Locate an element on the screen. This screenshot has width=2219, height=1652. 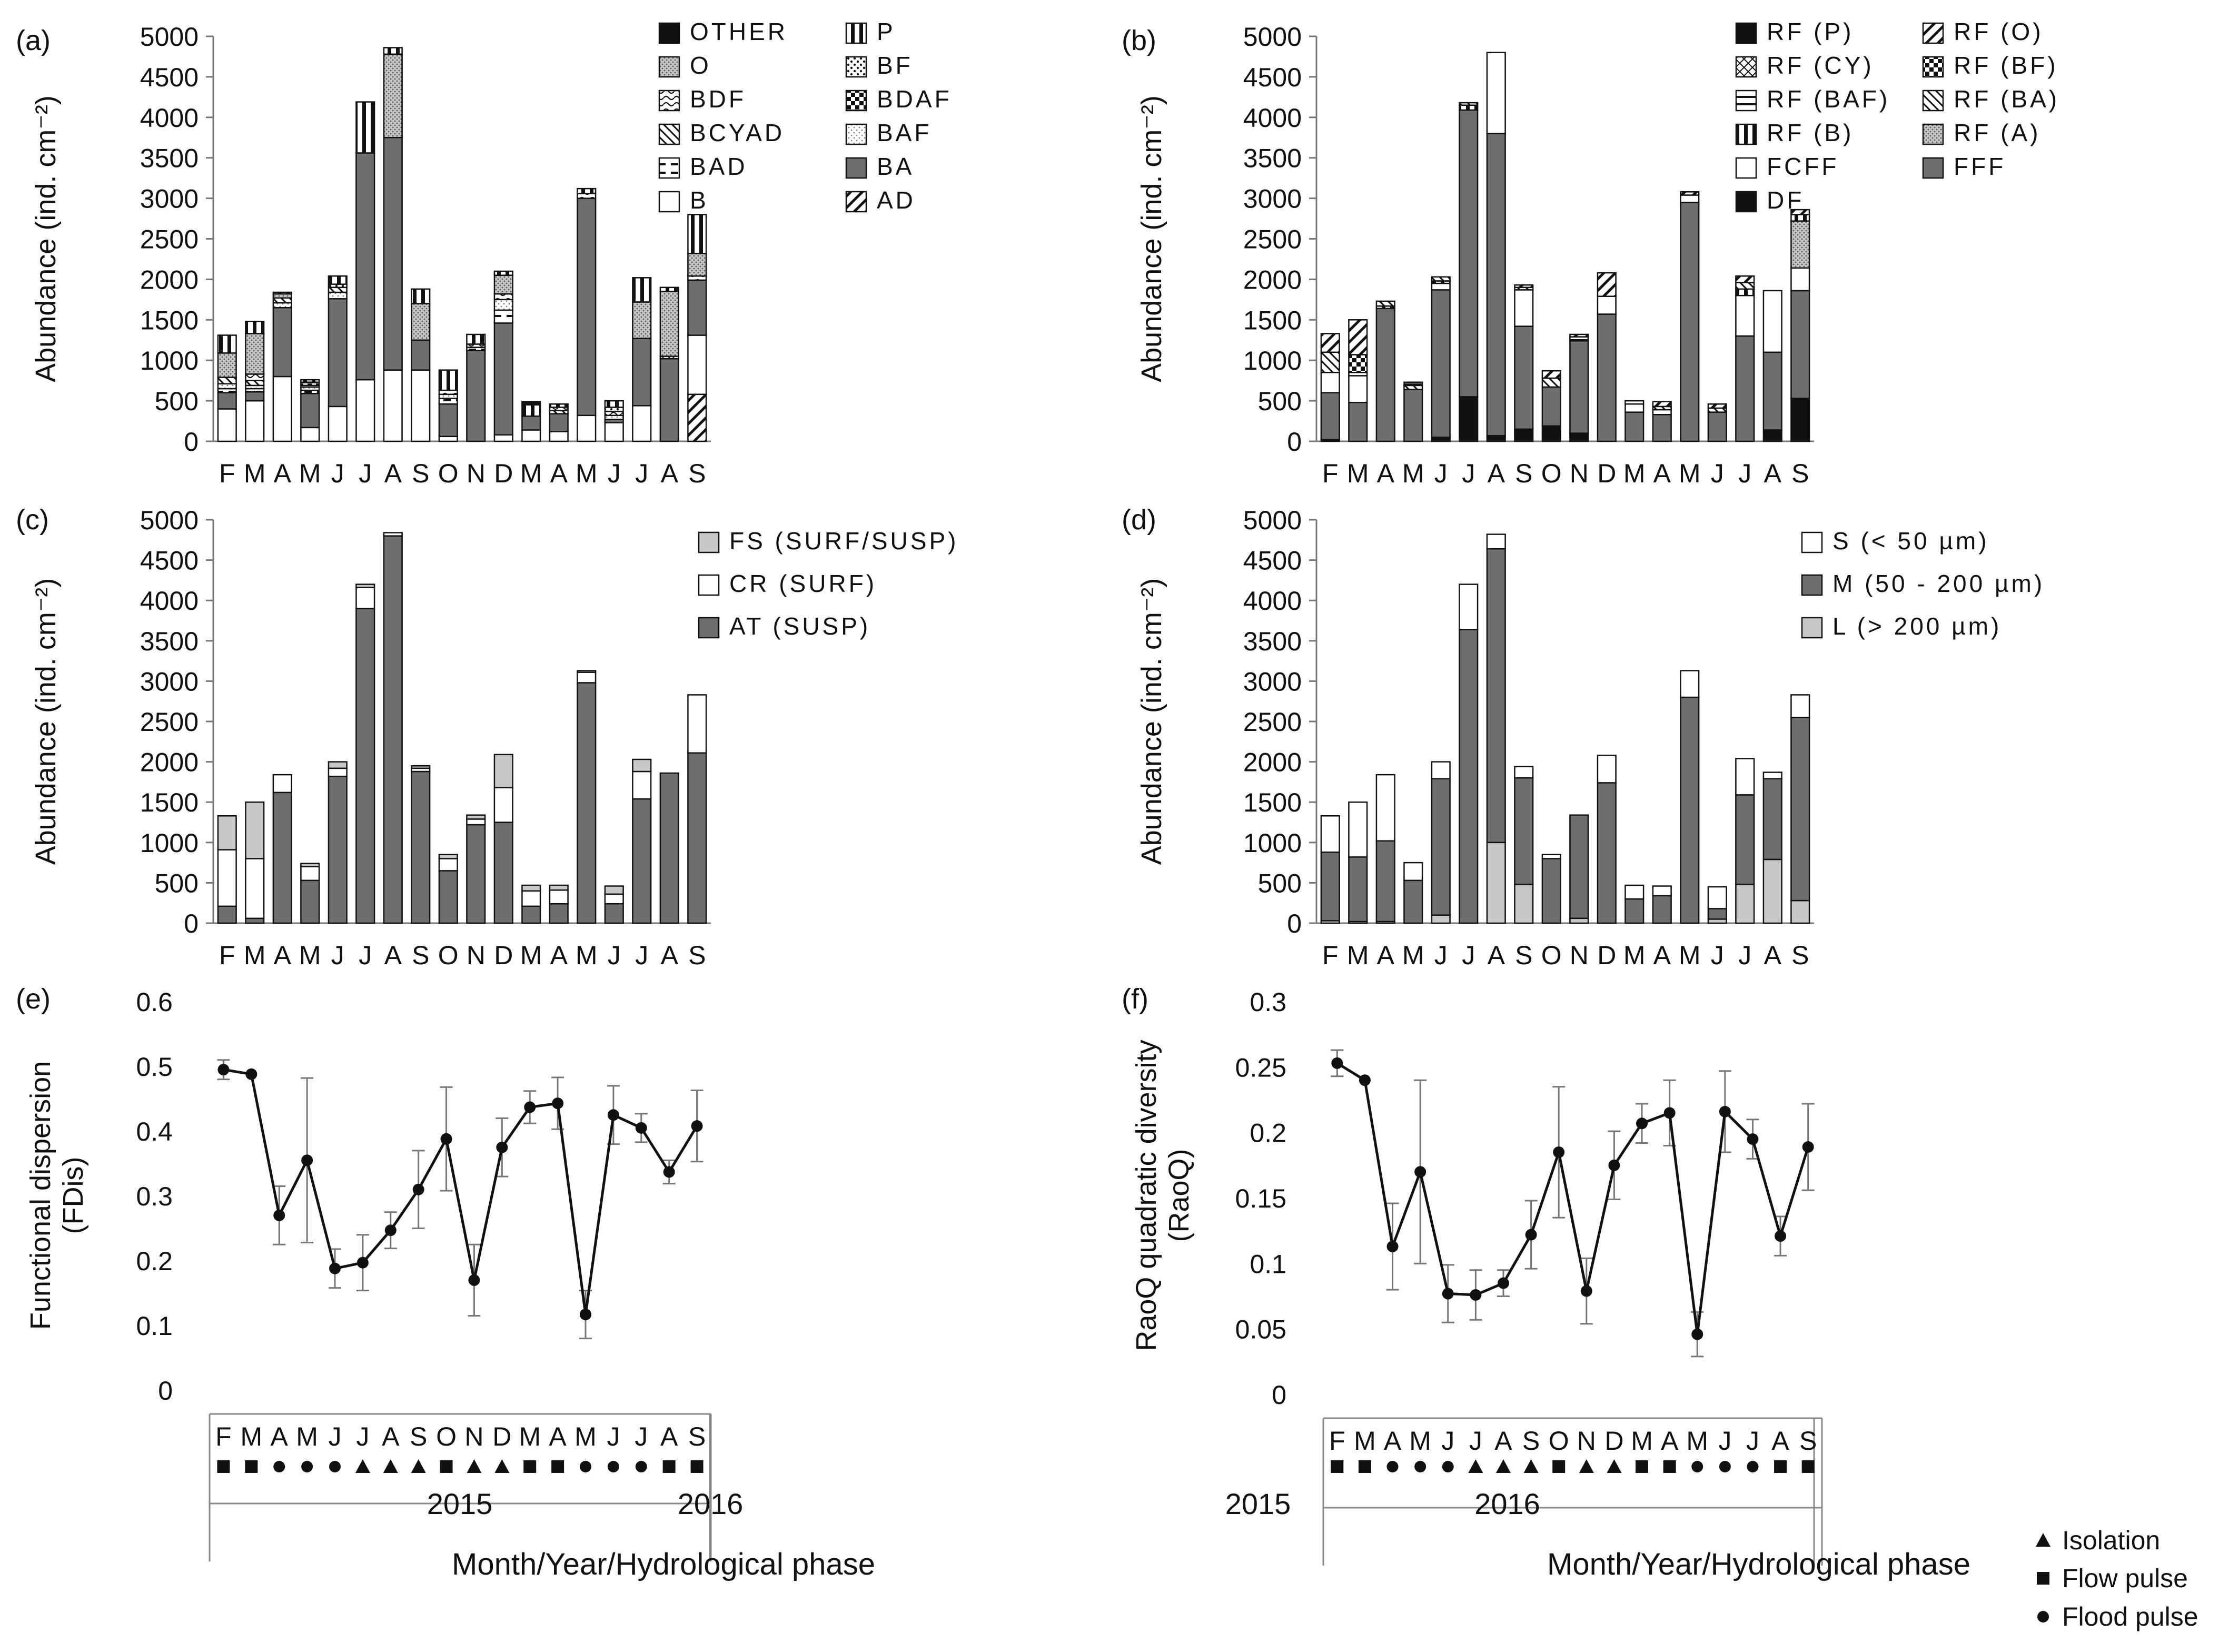
series-line is located at coordinates (1573, 1198).